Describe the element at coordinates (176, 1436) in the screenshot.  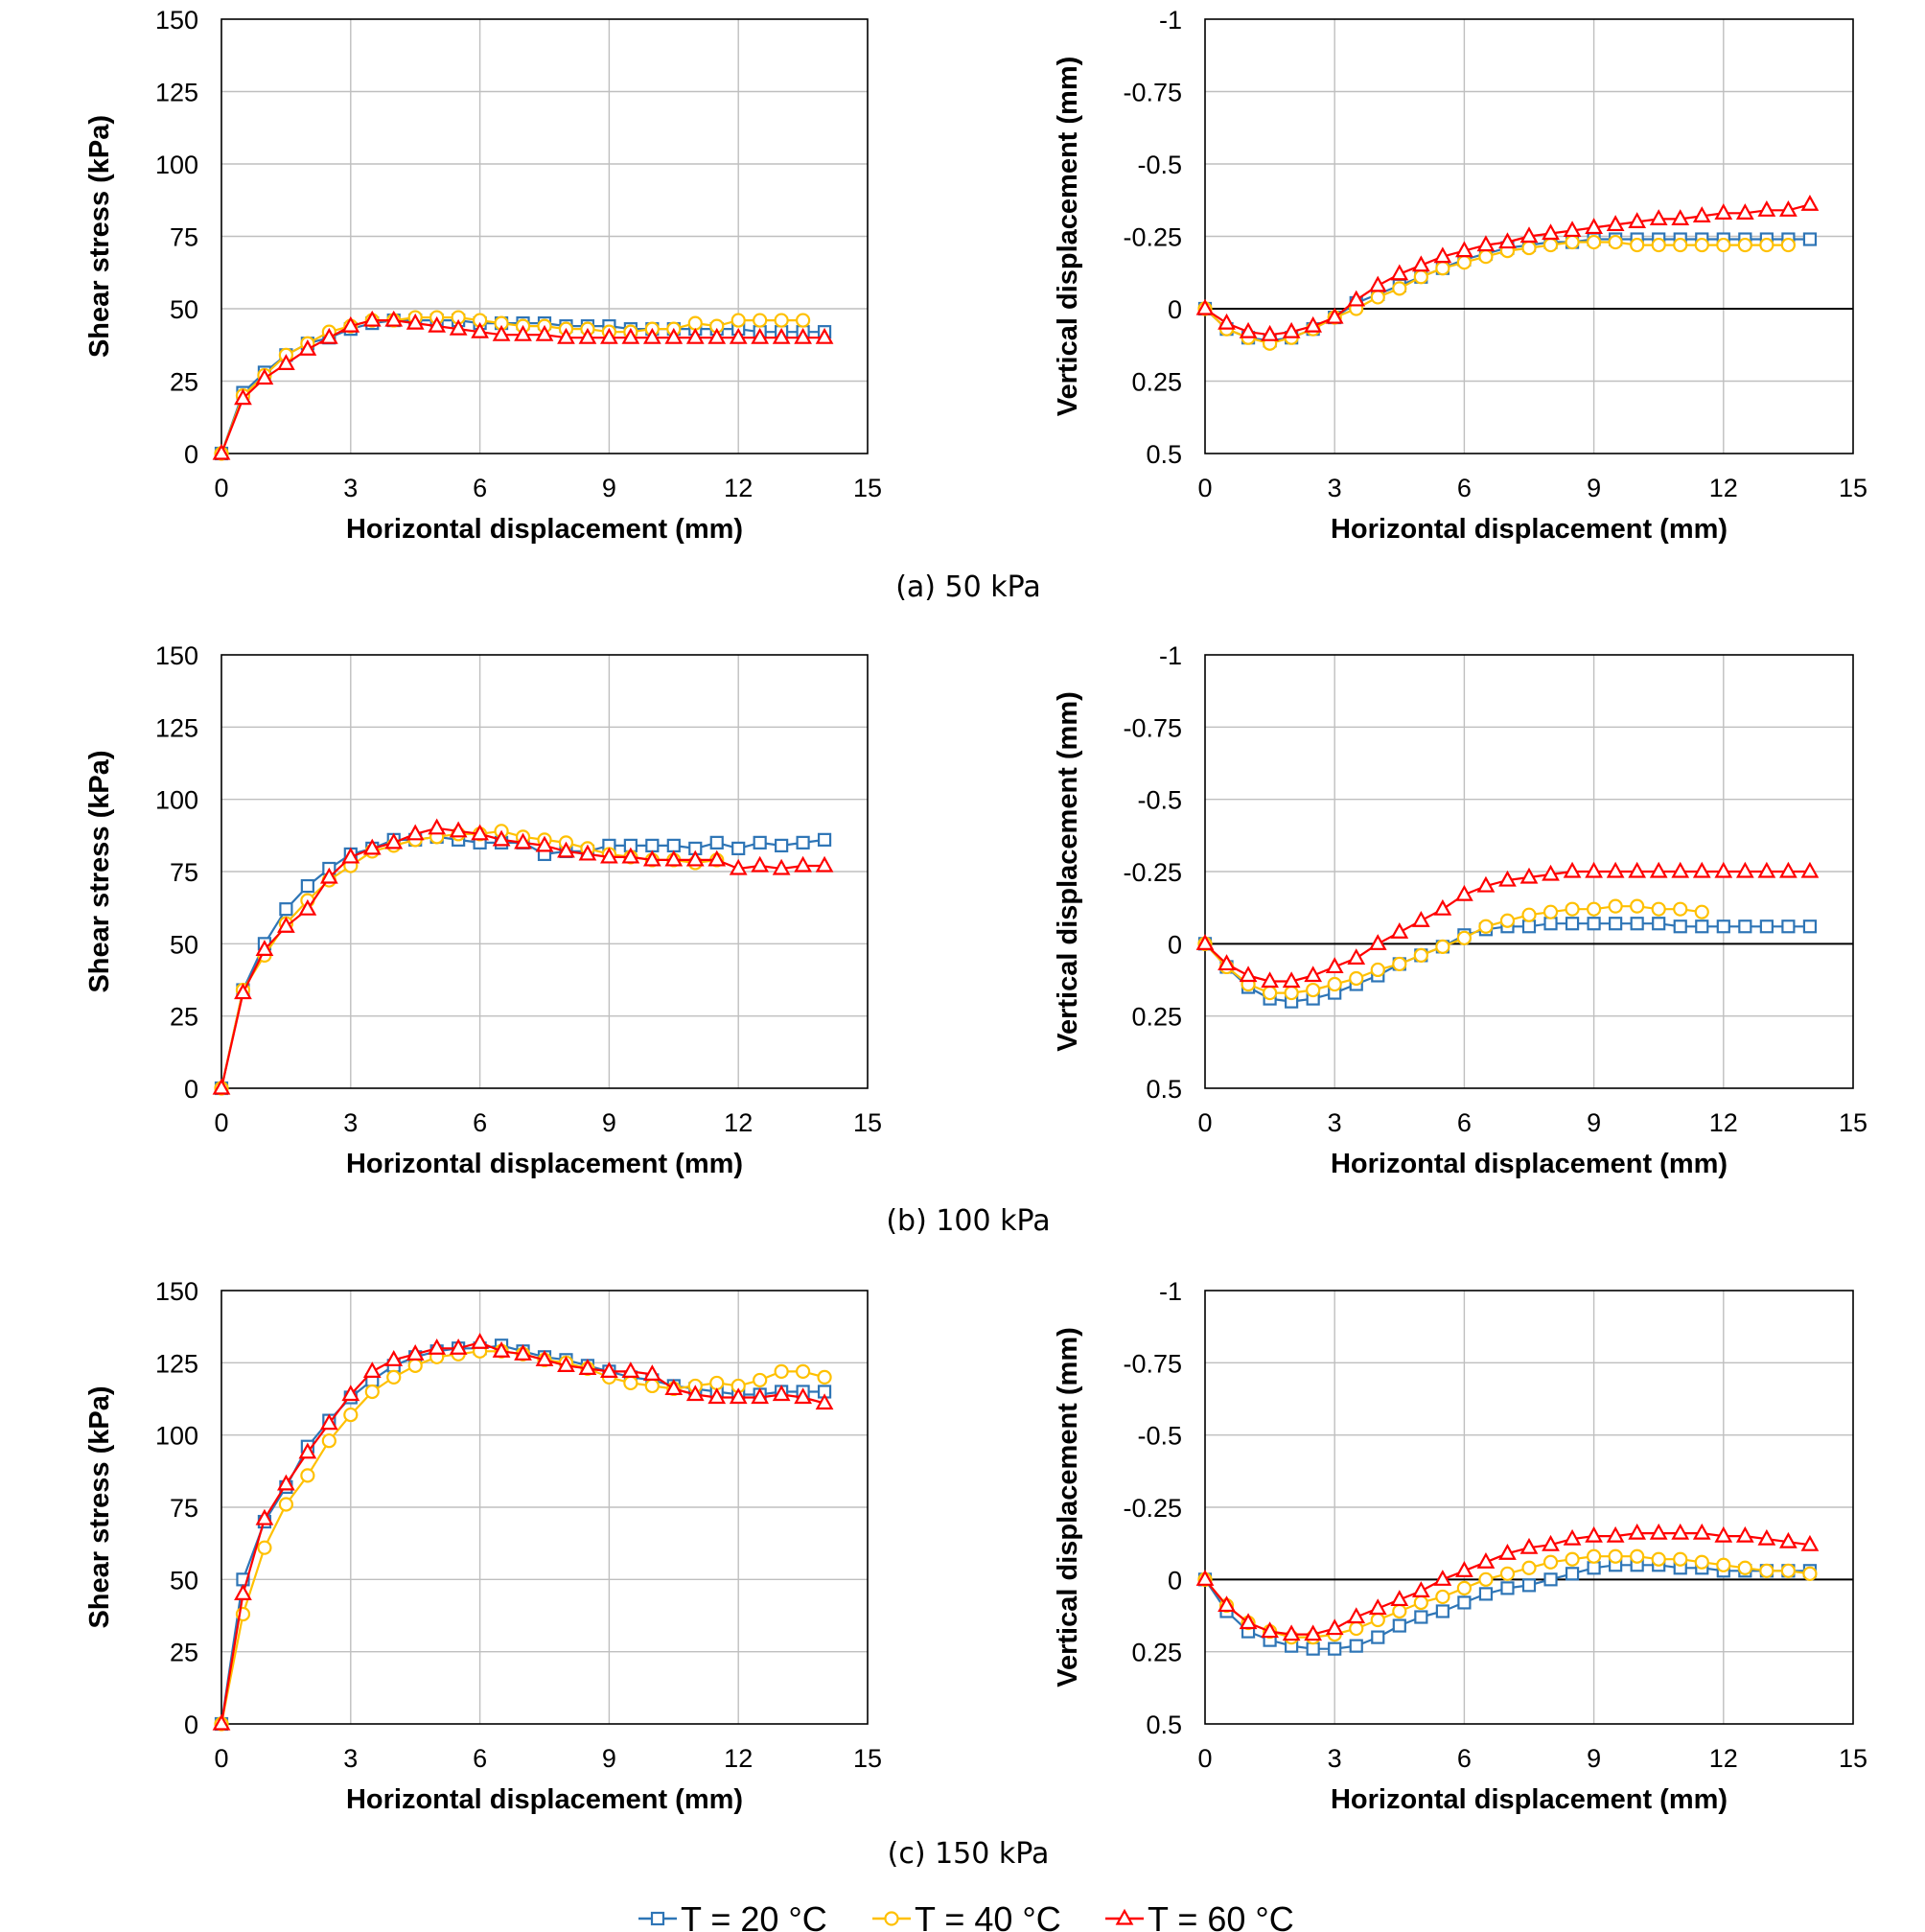
I see `y-tick-label: 100` at that location.